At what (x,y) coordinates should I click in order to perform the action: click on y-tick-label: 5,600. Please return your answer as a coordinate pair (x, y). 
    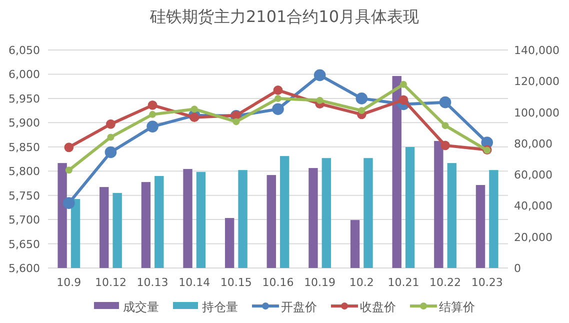
    Looking at the image, I should click on (24, 268).